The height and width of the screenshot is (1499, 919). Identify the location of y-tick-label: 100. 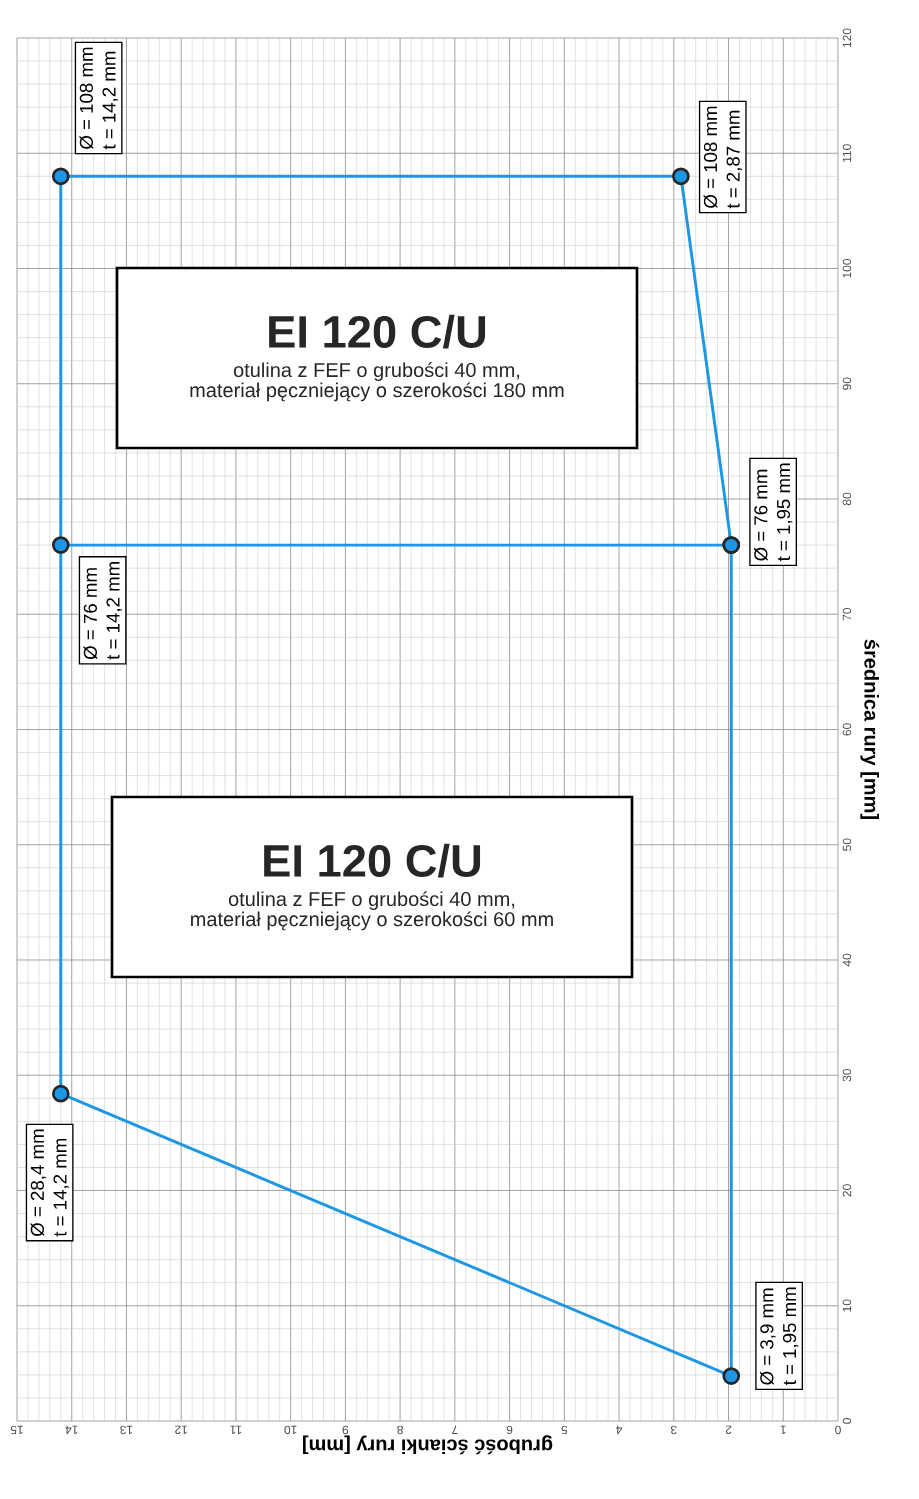
(847, 268).